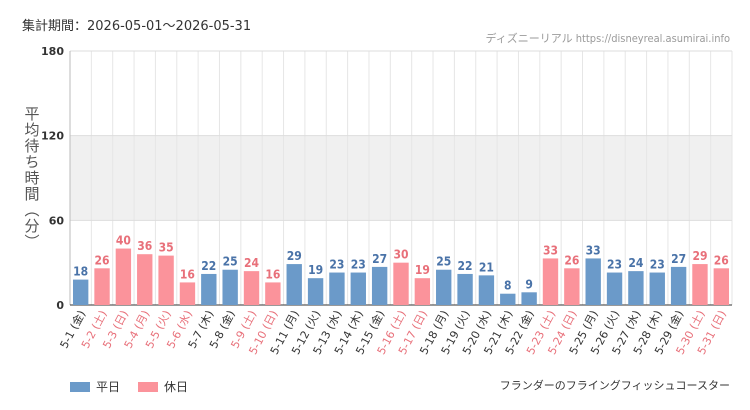  I want to click on attraction-name: フランダーのフライングフィッシュコースター, so click(614, 385).